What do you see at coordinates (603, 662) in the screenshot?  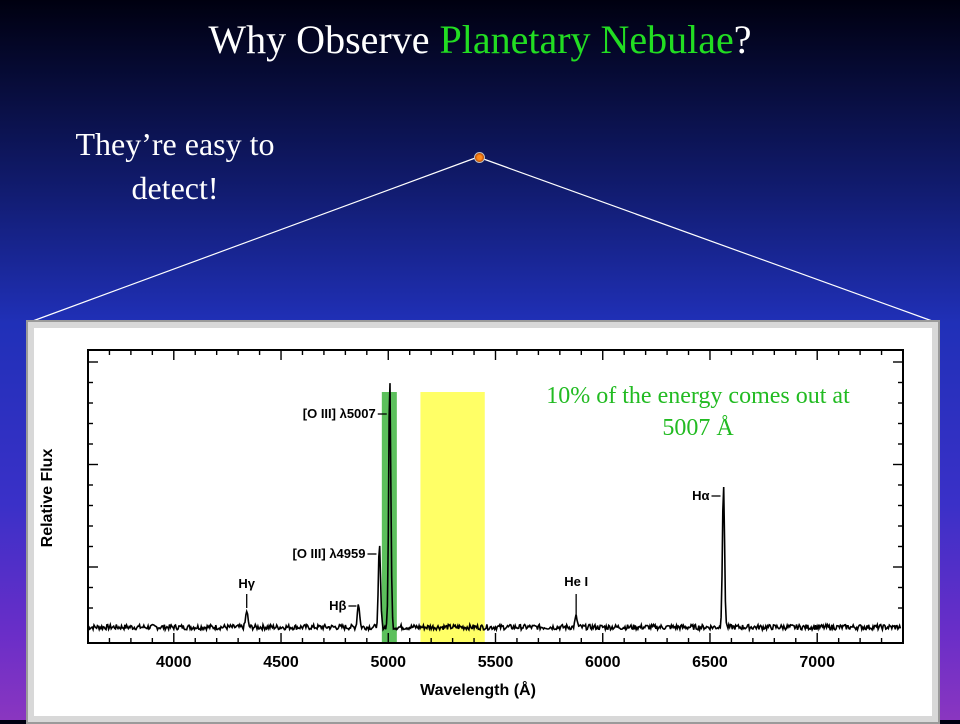 I see `x-tick-label: 6000` at bounding box center [603, 662].